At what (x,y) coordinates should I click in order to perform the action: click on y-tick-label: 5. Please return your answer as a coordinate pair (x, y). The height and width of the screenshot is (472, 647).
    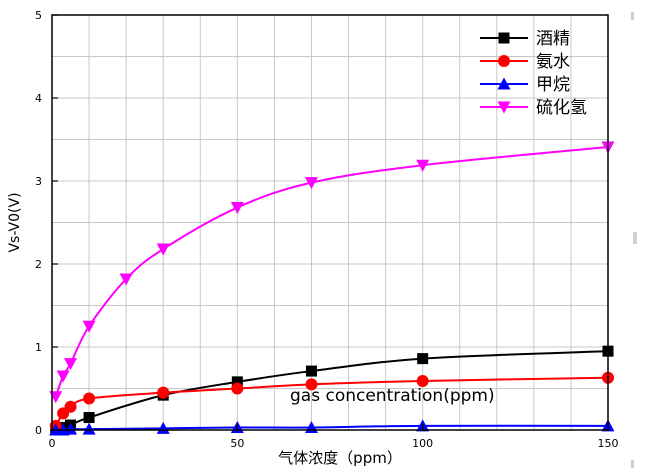
    Looking at the image, I should click on (38, 15).